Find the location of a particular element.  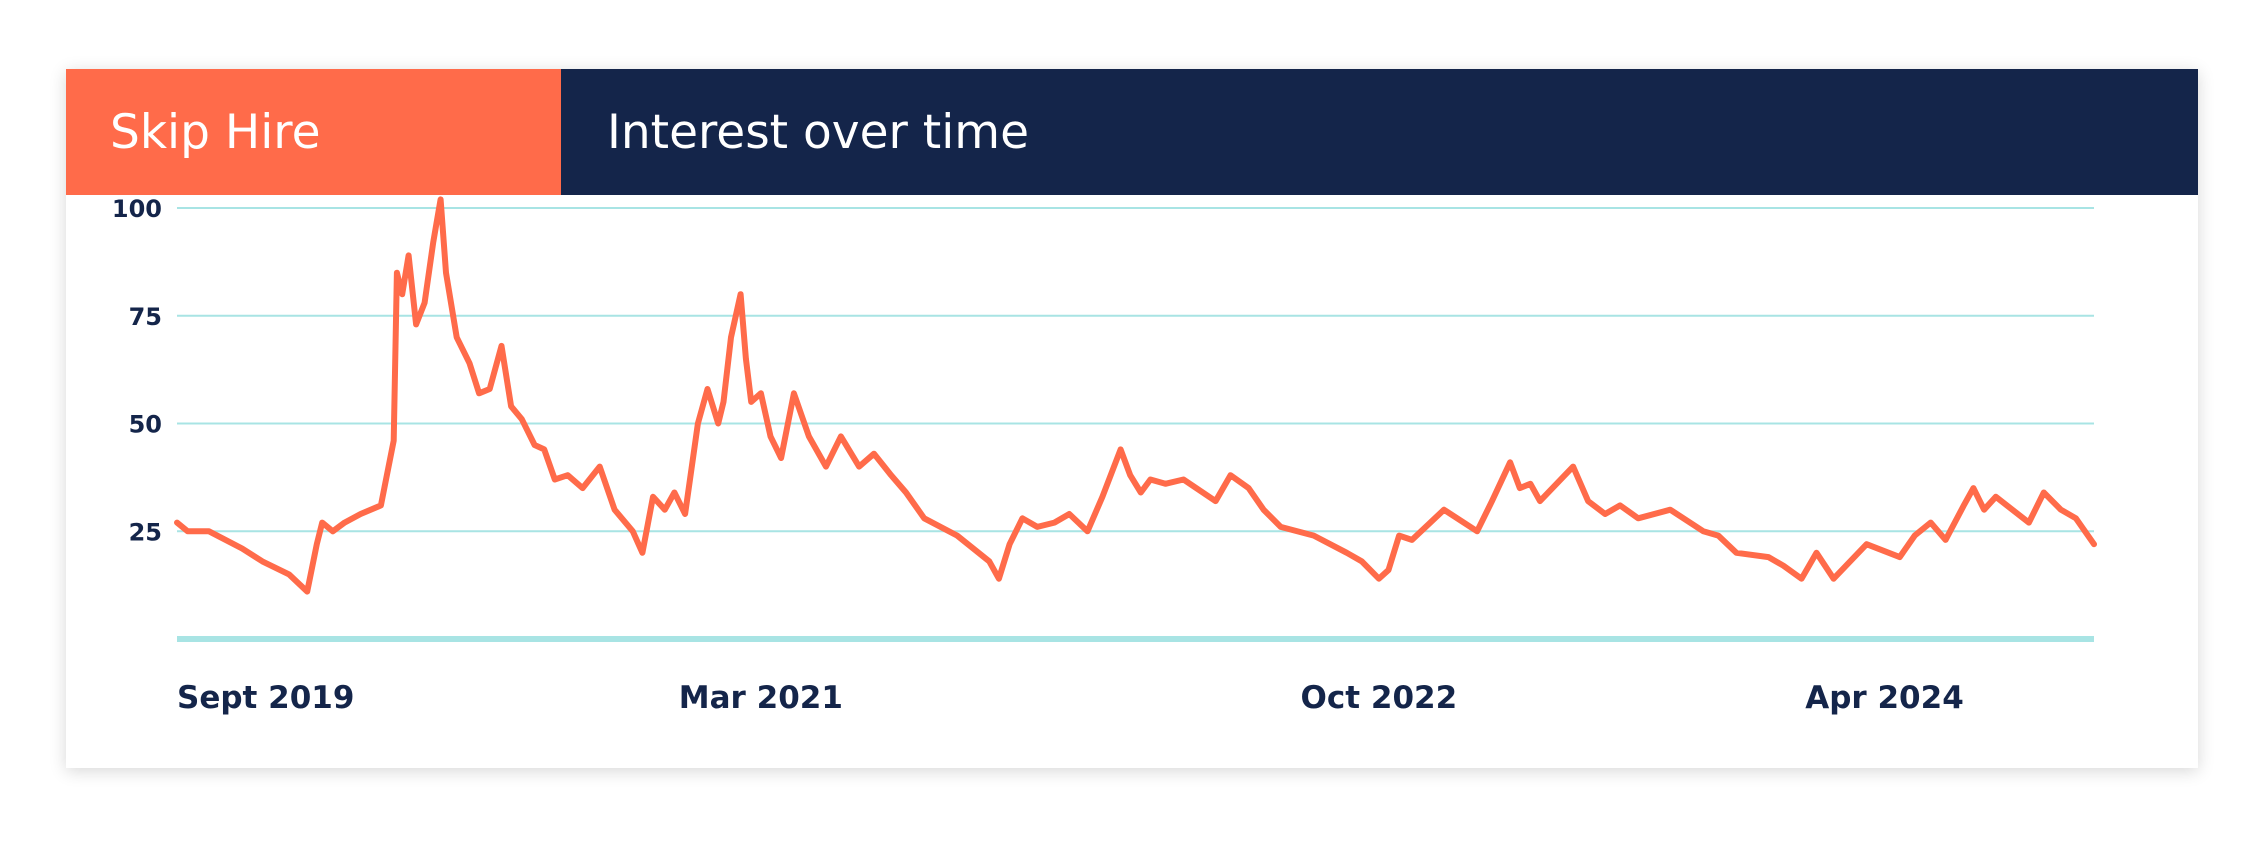

card-header: Skip Hire Interest over time is located at coordinates (1132, 132).